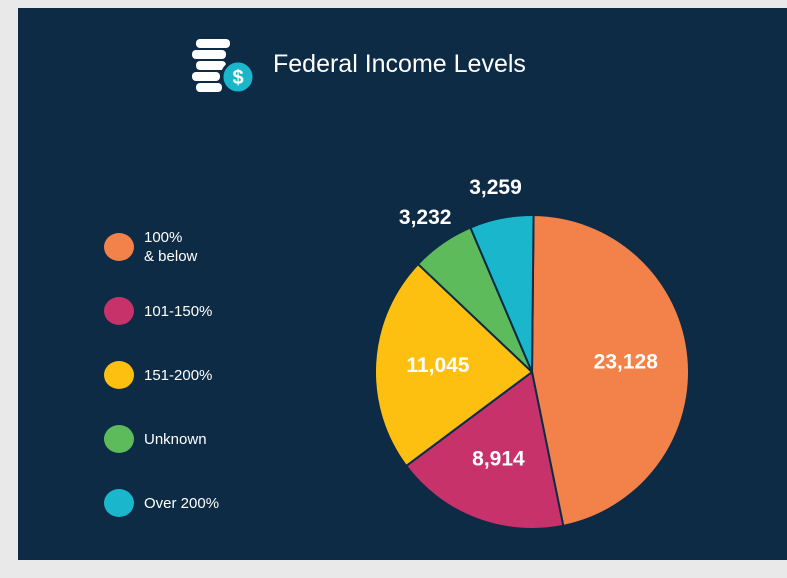 Image resolution: width=787 pixels, height=578 pixels. I want to click on legend-item: 101-150%, so click(161, 311).